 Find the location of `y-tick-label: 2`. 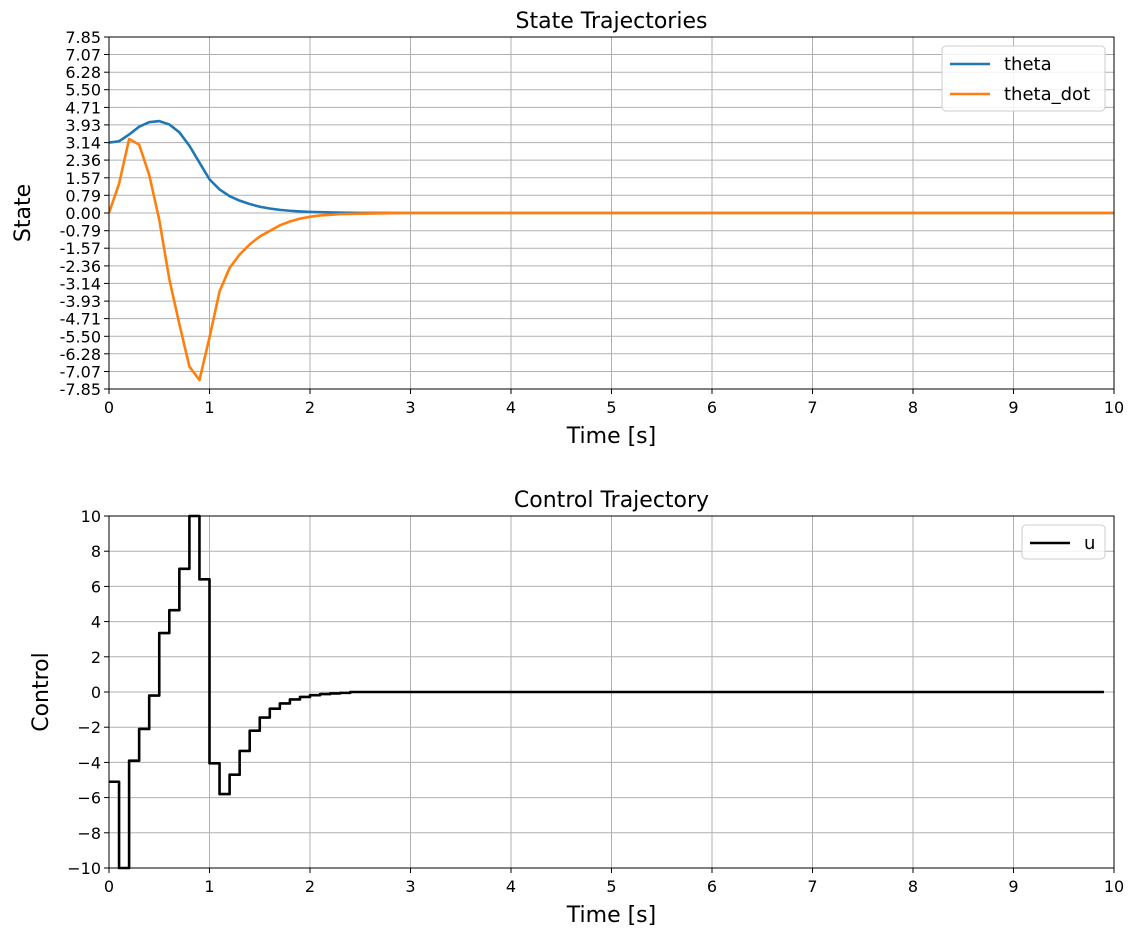

y-tick-label: 2 is located at coordinates (96, 657).